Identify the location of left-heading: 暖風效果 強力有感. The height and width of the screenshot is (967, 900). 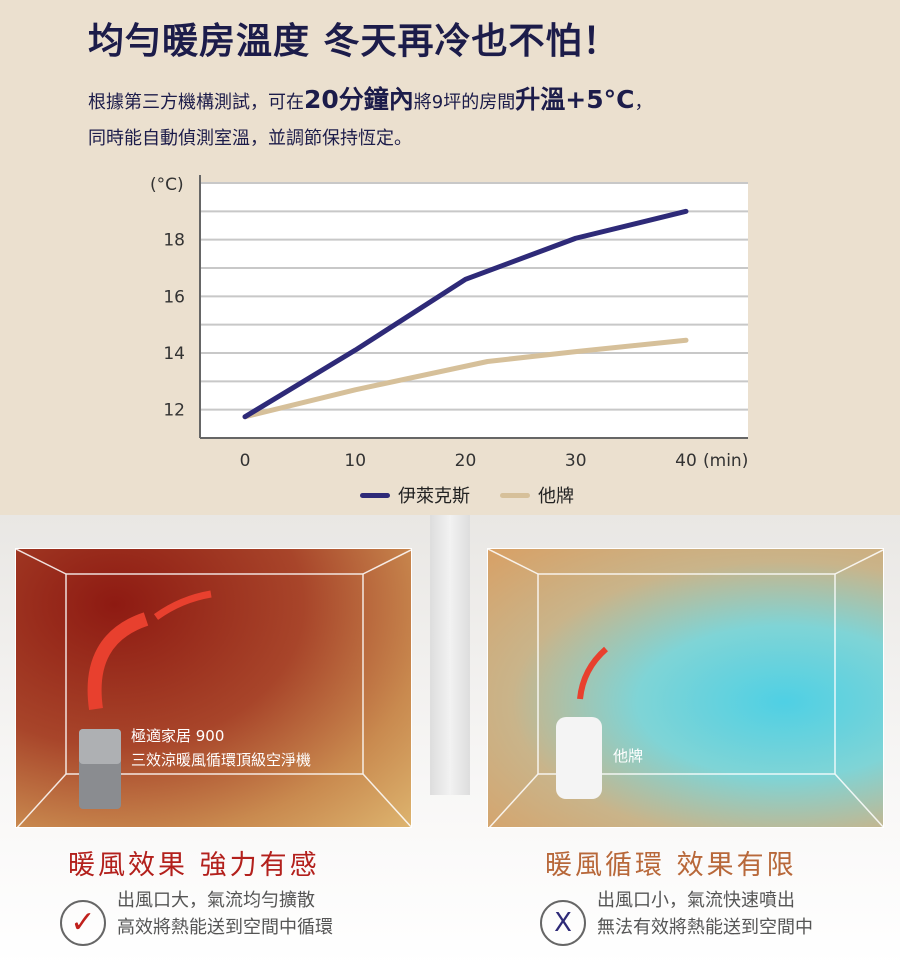
(194, 865).